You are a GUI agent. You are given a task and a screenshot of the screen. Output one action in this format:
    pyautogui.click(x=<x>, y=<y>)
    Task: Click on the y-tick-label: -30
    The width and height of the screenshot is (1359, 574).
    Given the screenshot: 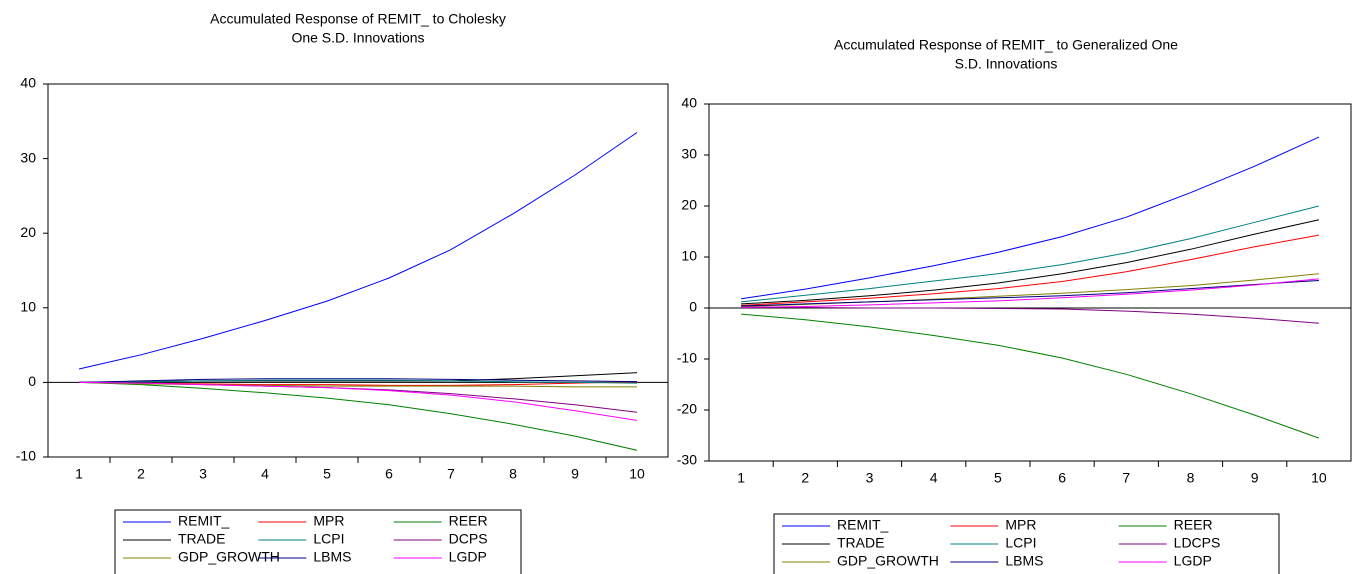 What is the action you would take?
    pyautogui.click(x=687, y=460)
    